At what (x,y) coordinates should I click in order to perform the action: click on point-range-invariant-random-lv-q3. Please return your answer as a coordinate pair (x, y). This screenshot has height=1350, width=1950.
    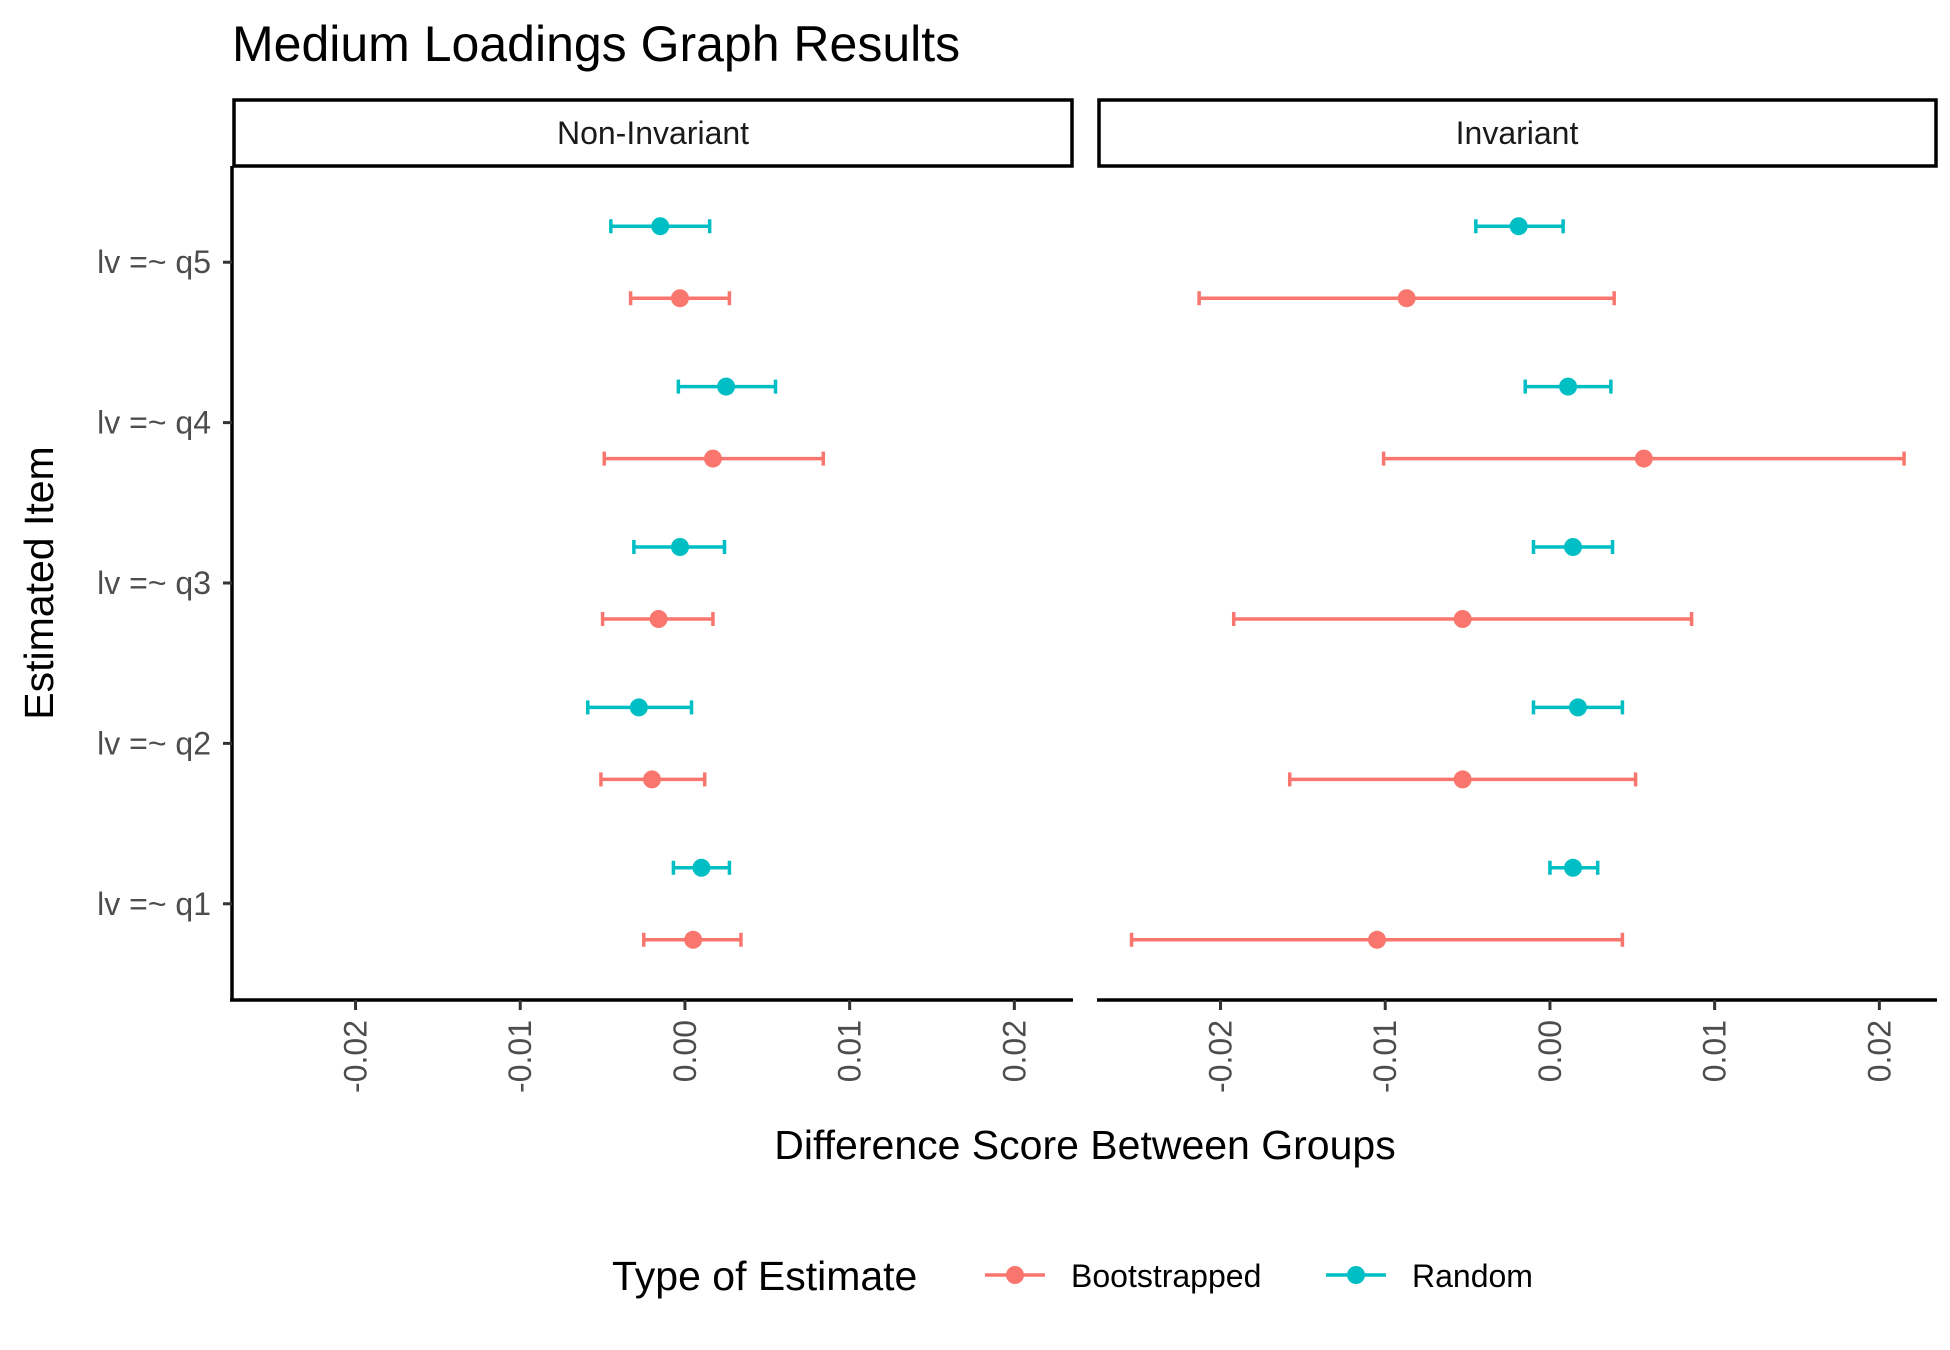
    Looking at the image, I should click on (1573, 547).